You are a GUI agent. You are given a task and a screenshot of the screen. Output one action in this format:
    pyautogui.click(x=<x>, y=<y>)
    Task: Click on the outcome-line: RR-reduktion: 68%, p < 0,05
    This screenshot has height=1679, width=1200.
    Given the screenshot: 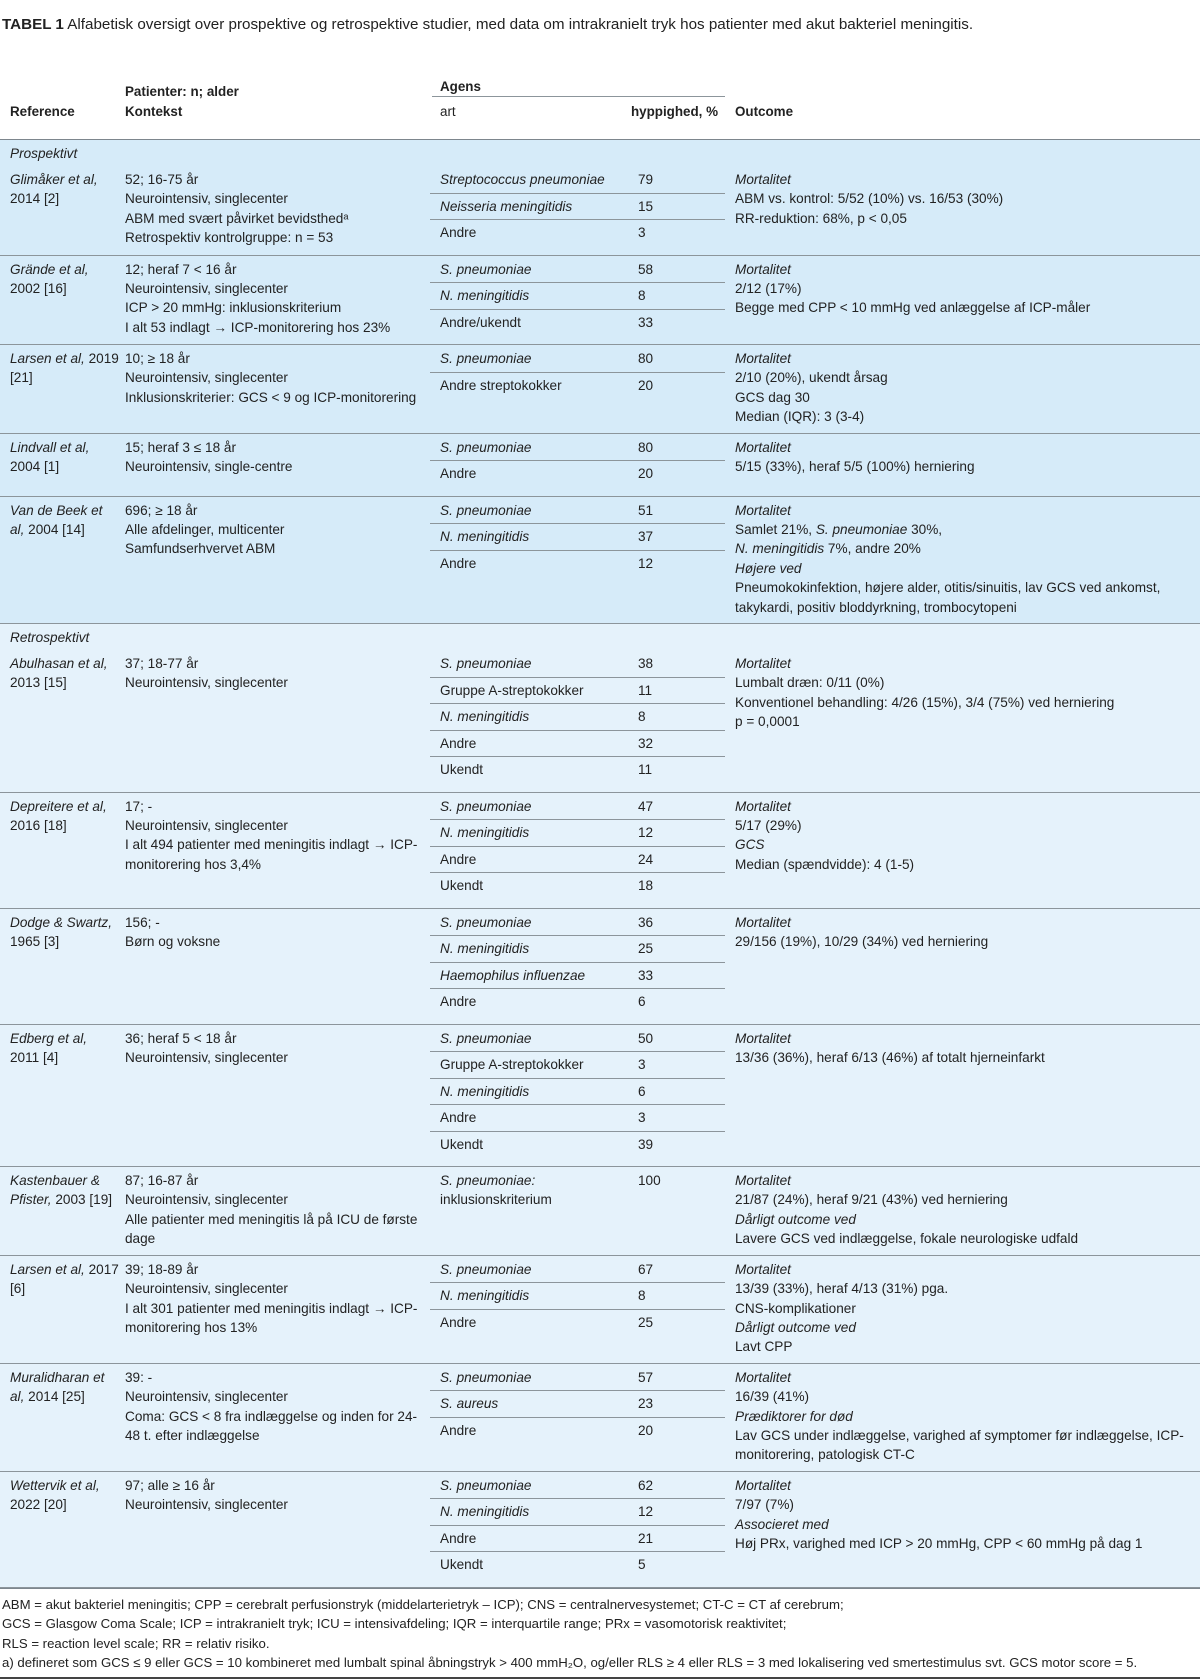 What is the action you would take?
    pyautogui.click(x=821, y=218)
    